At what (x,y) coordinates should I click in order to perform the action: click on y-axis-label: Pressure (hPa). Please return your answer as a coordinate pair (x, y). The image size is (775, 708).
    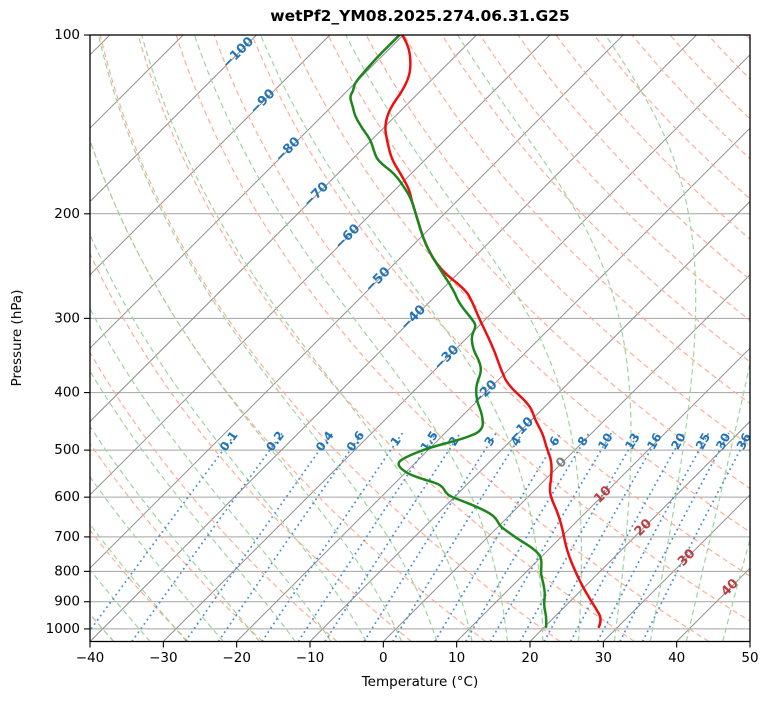
    Looking at the image, I should click on (17, 338).